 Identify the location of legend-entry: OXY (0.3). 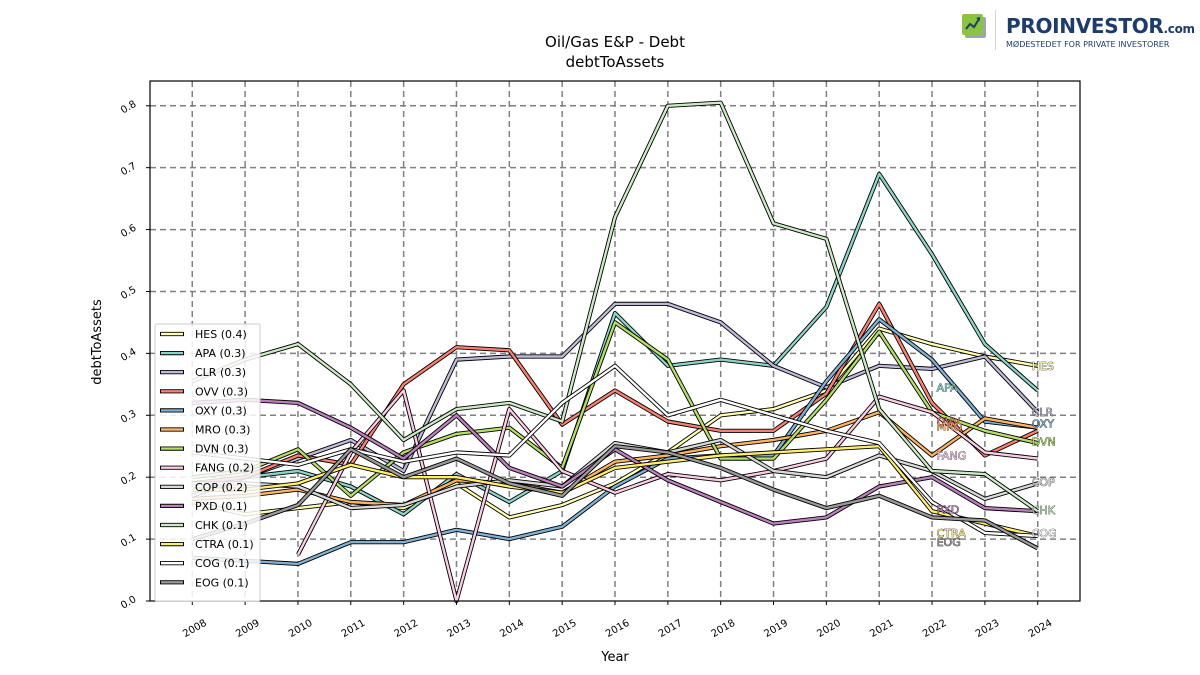
(221, 410).